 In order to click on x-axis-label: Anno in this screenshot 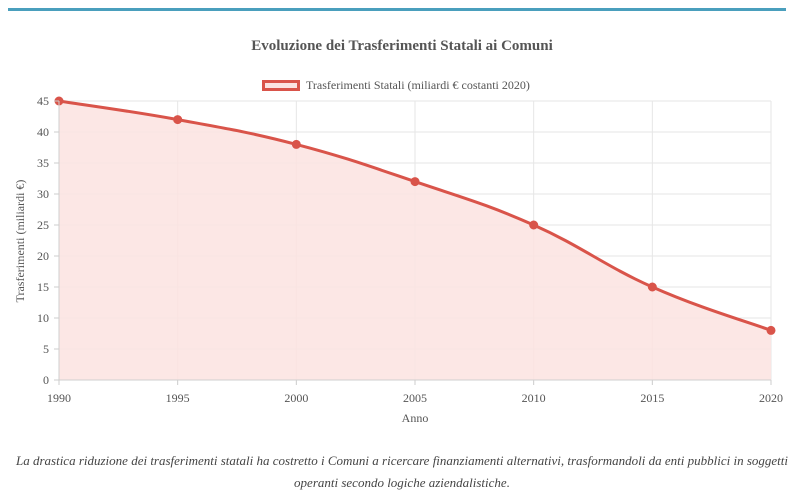, I will do `click(415, 418)`.